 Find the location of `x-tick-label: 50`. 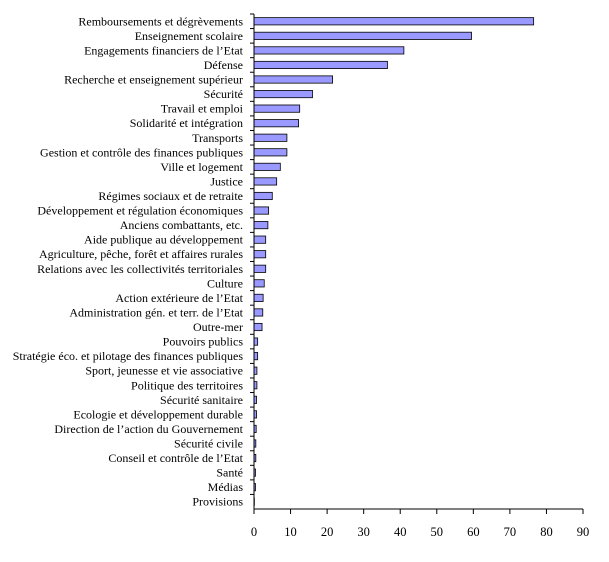

x-tick-label: 50 is located at coordinates (437, 532).